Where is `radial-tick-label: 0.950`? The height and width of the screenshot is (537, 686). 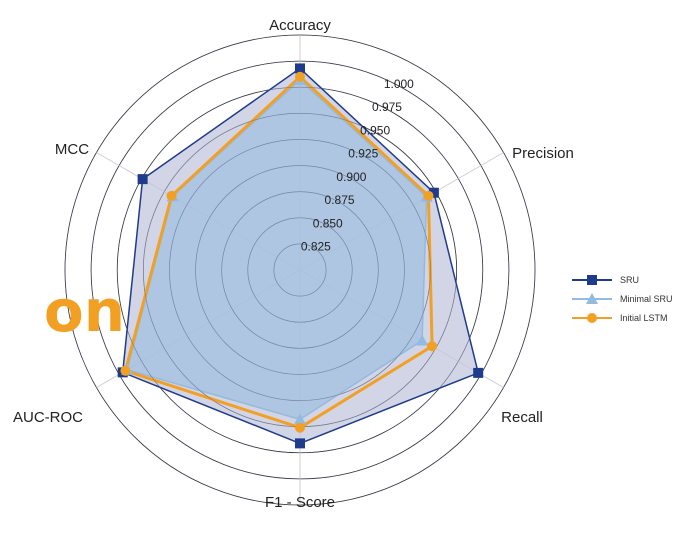 radial-tick-label: 0.950 is located at coordinates (375, 130).